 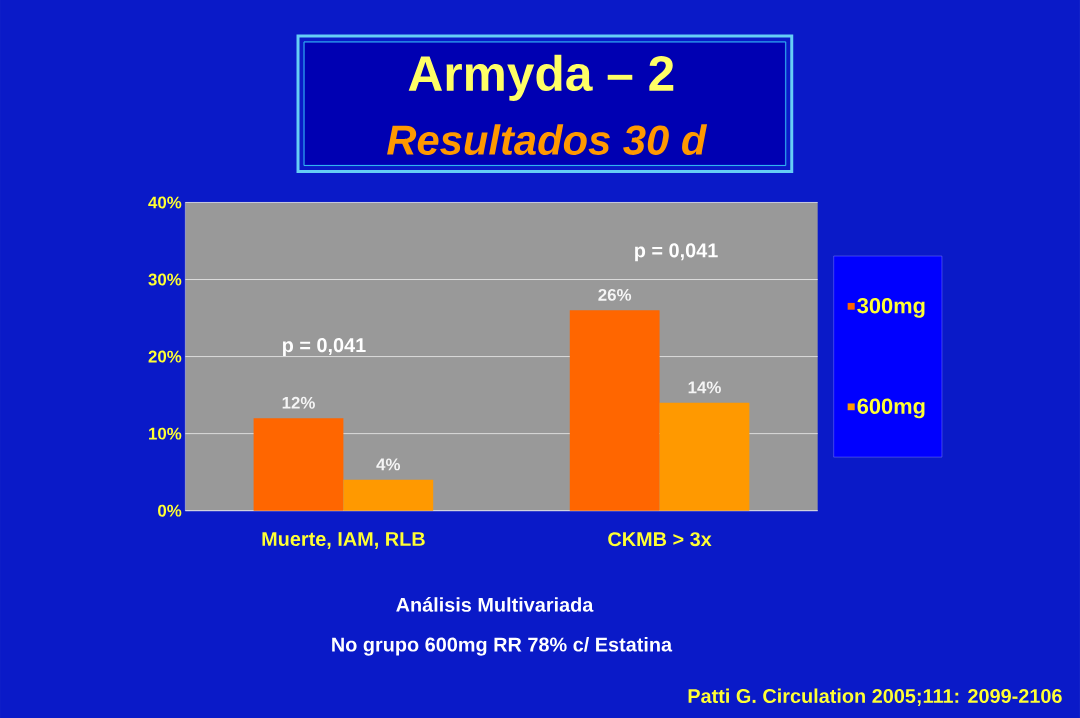 I want to click on chart-subtitle: Resultados 30 d, so click(x=547, y=139).